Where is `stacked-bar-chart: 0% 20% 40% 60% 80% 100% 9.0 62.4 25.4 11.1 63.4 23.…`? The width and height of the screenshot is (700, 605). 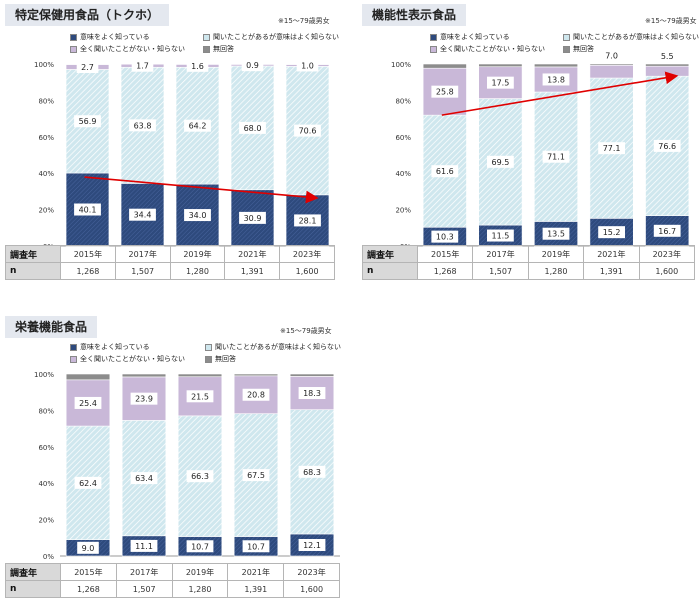 stacked-bar-chart: 0% 20% 40% 60% 80% 100% 9.0 62.4 25.4 11.1 63.4 23.… is located at coordinates (187, 466).